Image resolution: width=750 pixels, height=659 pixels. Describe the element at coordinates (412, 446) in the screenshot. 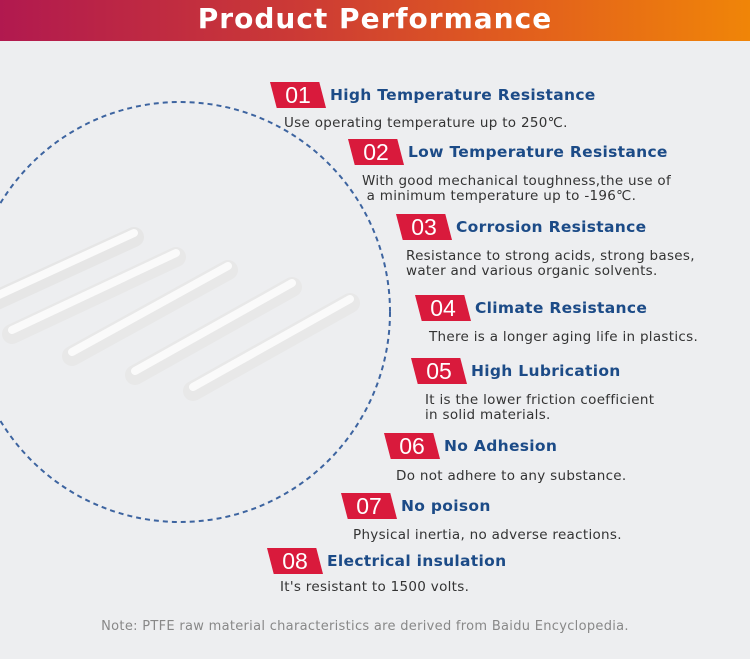

I see `number-badge: 06` at that location.